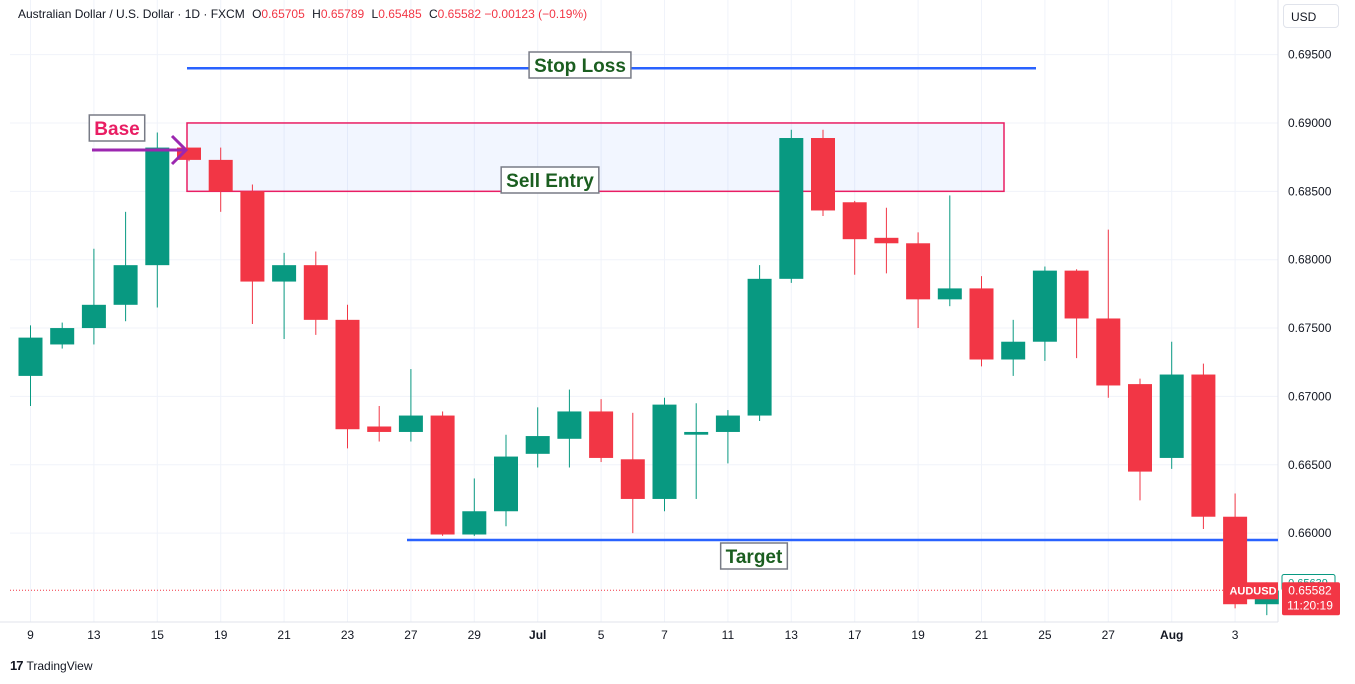  I want to click on target-label-text: Target, so click(754, 557).